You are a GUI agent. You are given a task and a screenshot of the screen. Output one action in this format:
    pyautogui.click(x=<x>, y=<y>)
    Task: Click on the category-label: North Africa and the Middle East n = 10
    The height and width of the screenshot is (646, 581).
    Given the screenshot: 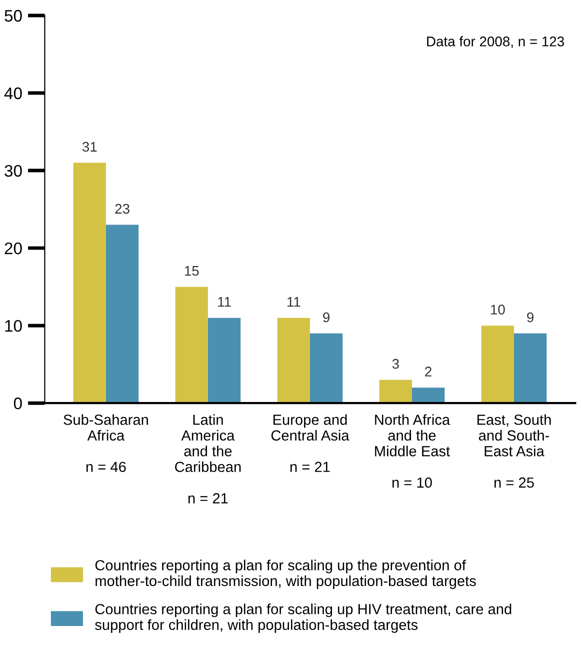 What is the action you would take?
    pyautogui.click(x=412, y=451)
    